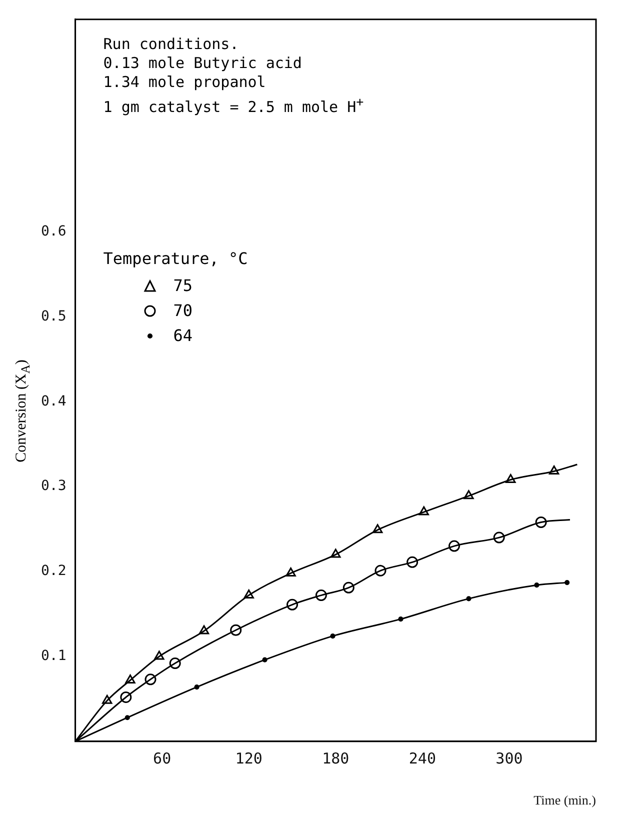 Image resolution: width=622 pixels, height=829 pixels. Describe the element at coordinates (233, 105) in the screenshot. I see `annotation: 1 gm catalyst = 2.5 m mole H$^{+}$` at that location.